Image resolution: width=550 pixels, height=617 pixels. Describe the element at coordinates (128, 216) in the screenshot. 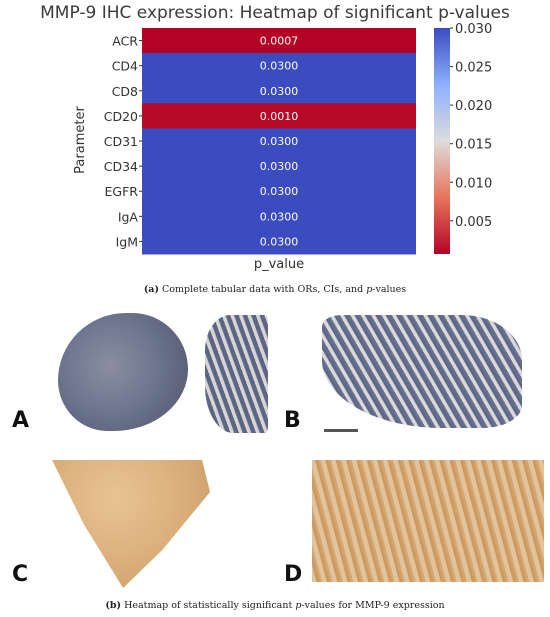

I see `row-label-iga: IgA` at that location.